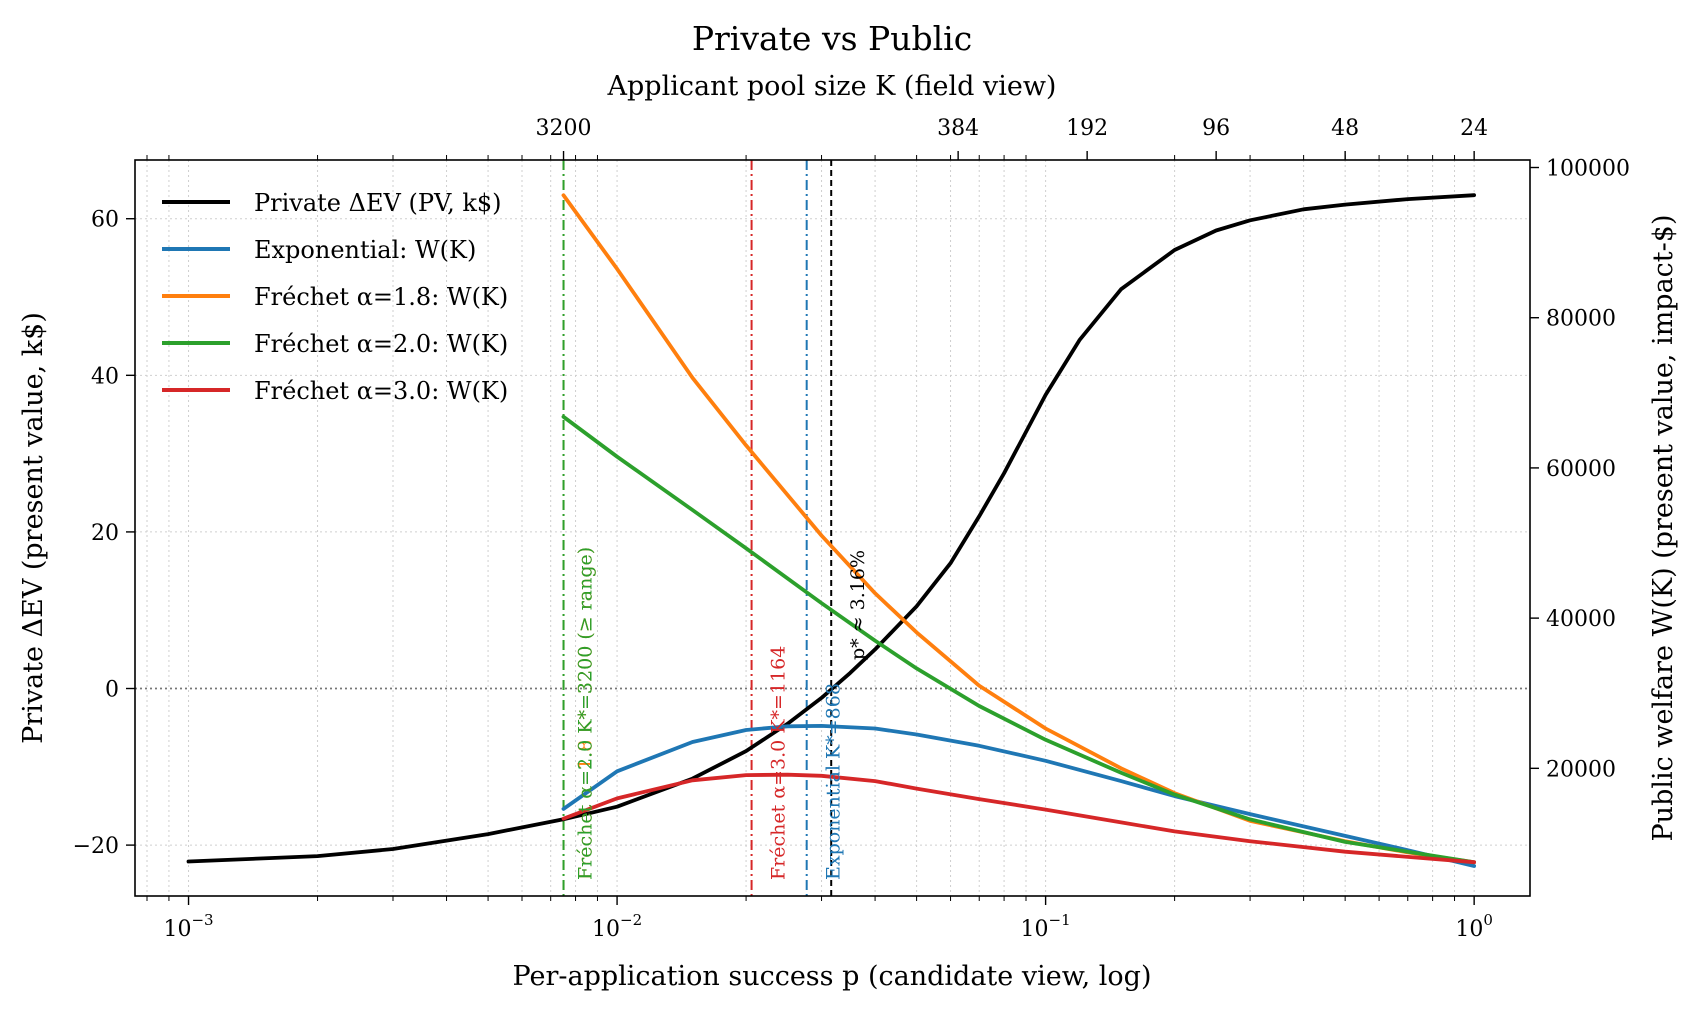 This screenshot has width=1704, height=1010. I want to click on marker-annotation: Fréchet α=2.0 K*=3200 (≥ range), so click(586, 713).